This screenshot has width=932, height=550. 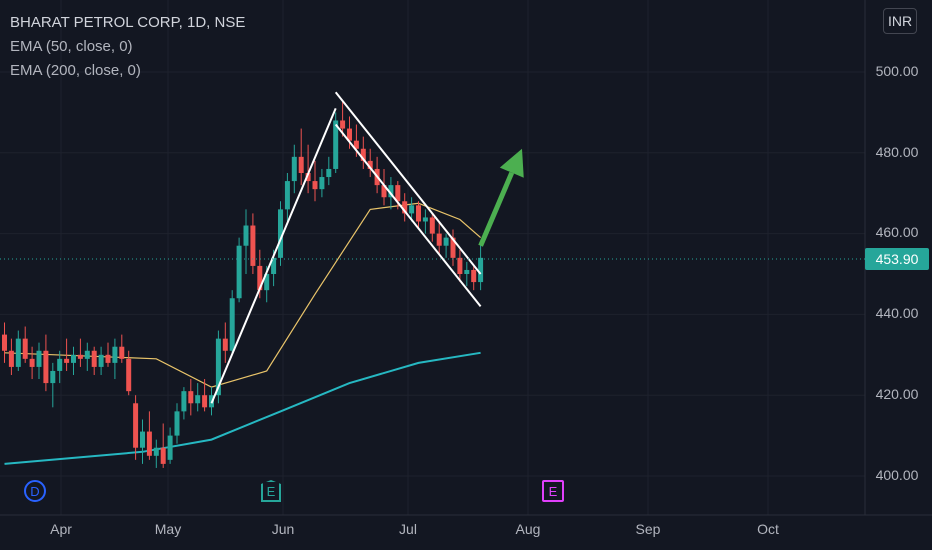 What do you see at coordinates (897, 313) in the screenshot?
I see `price-tick-440: 440.00` at bounding box center [897, 313].